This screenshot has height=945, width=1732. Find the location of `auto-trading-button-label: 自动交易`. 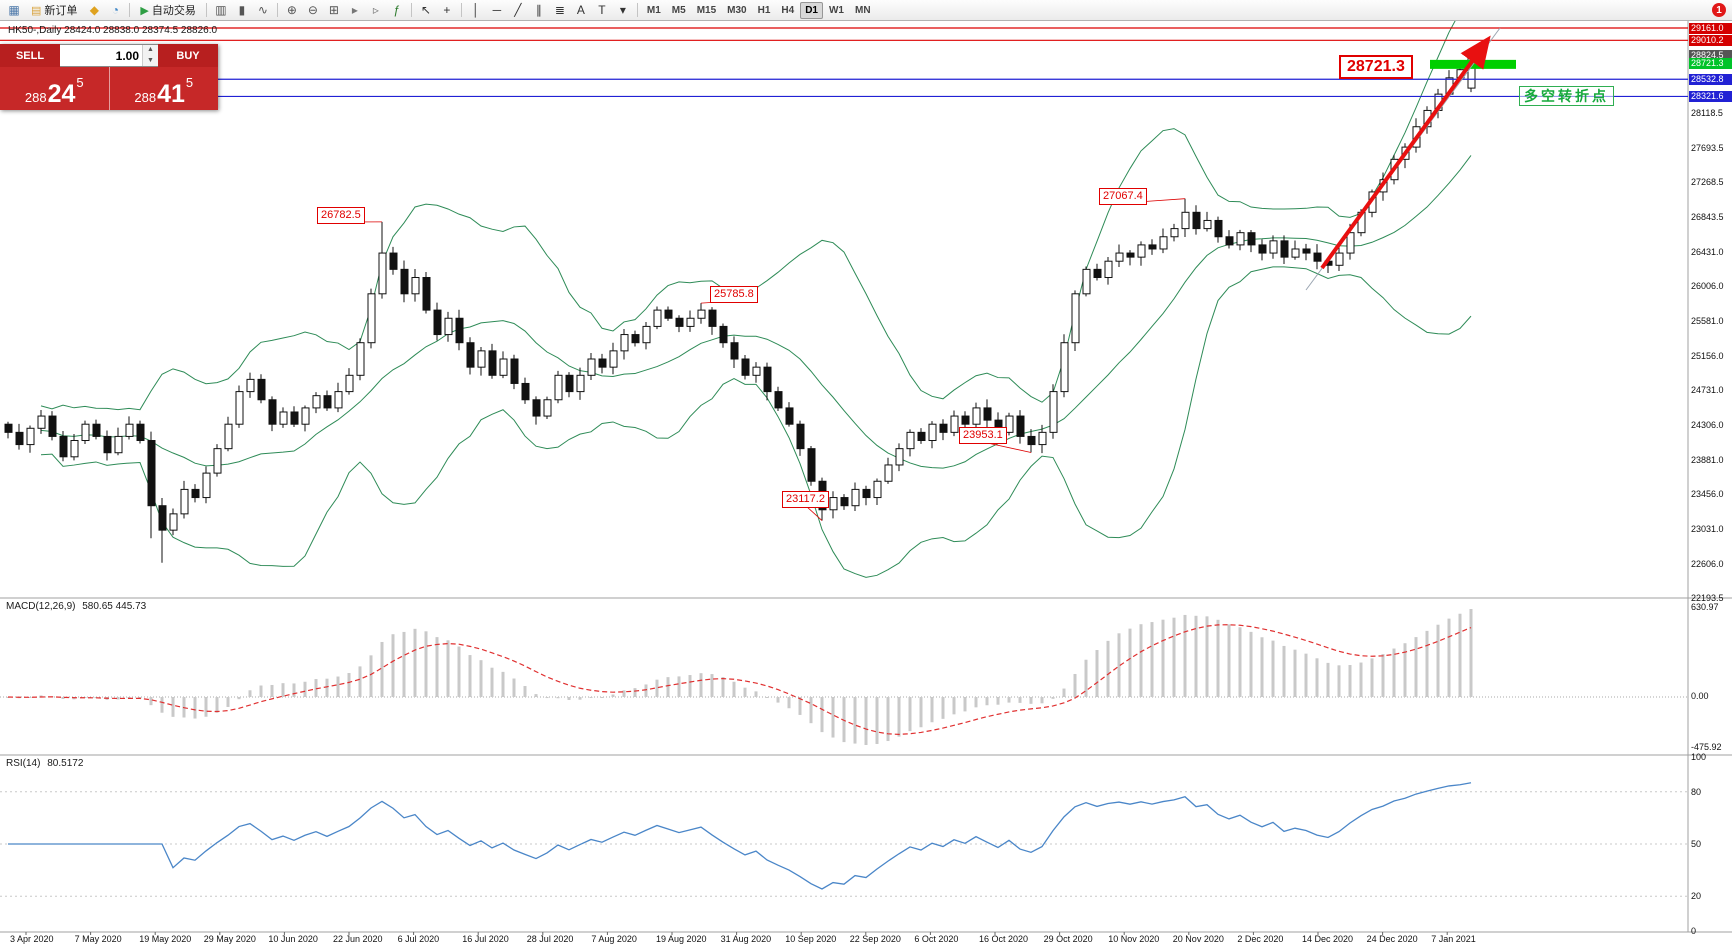

auto-trading-button-label: 自动交易 is located at coordinates (173, 11).